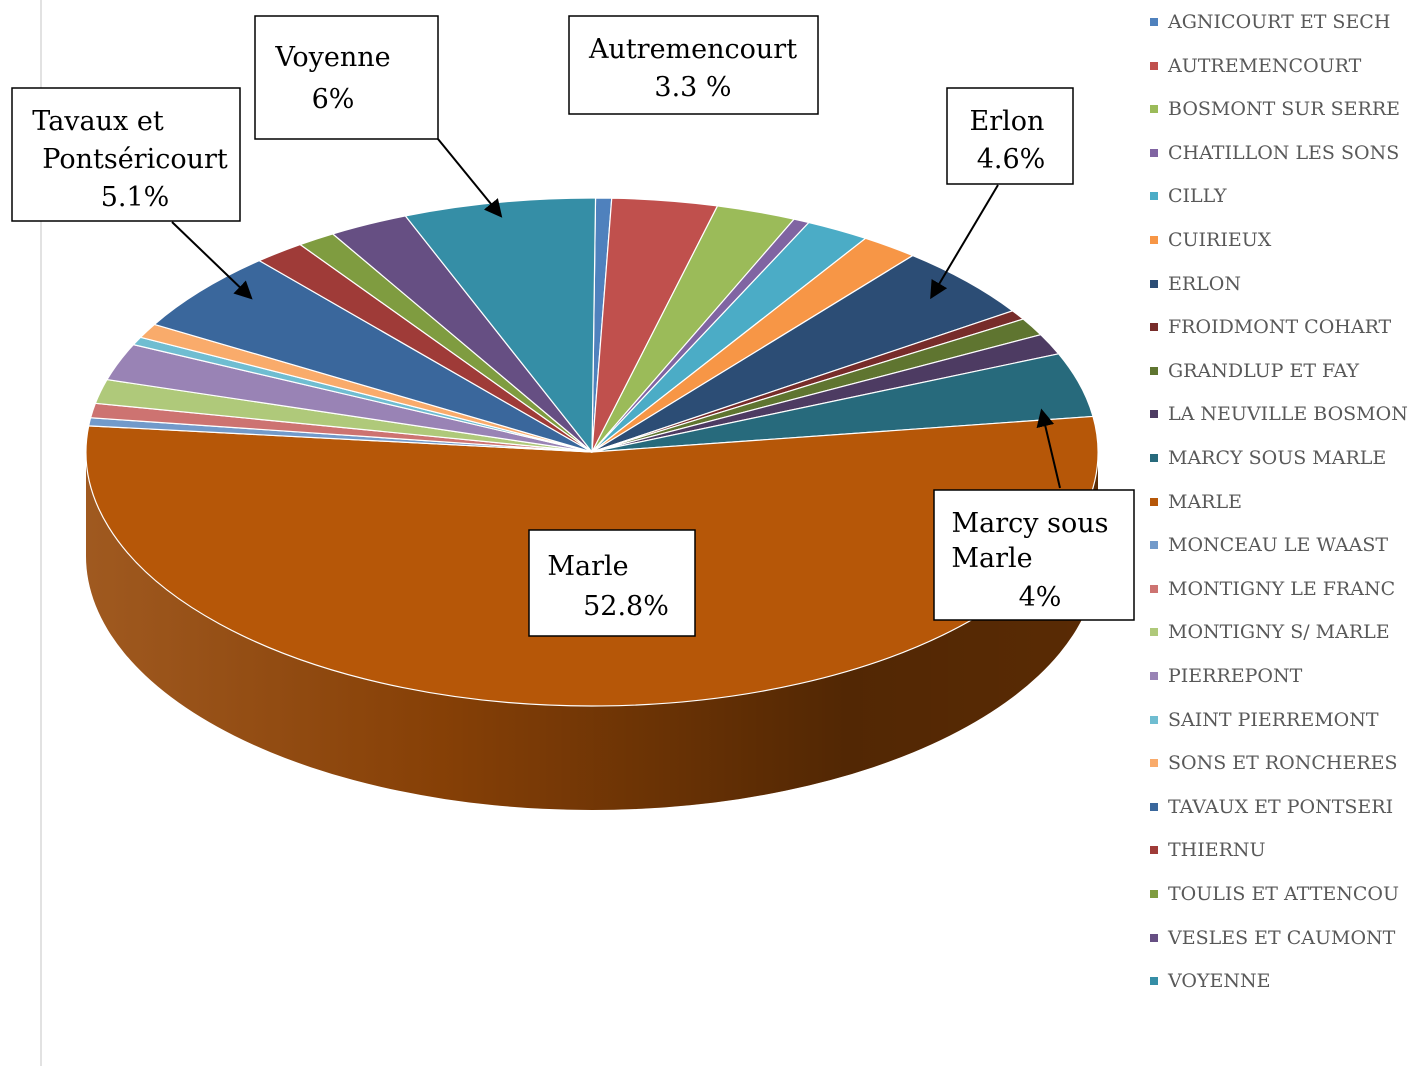 The image size is (1414, 1066). I want to click on legend-item-cilly: CILLY, so click(1188, 196).